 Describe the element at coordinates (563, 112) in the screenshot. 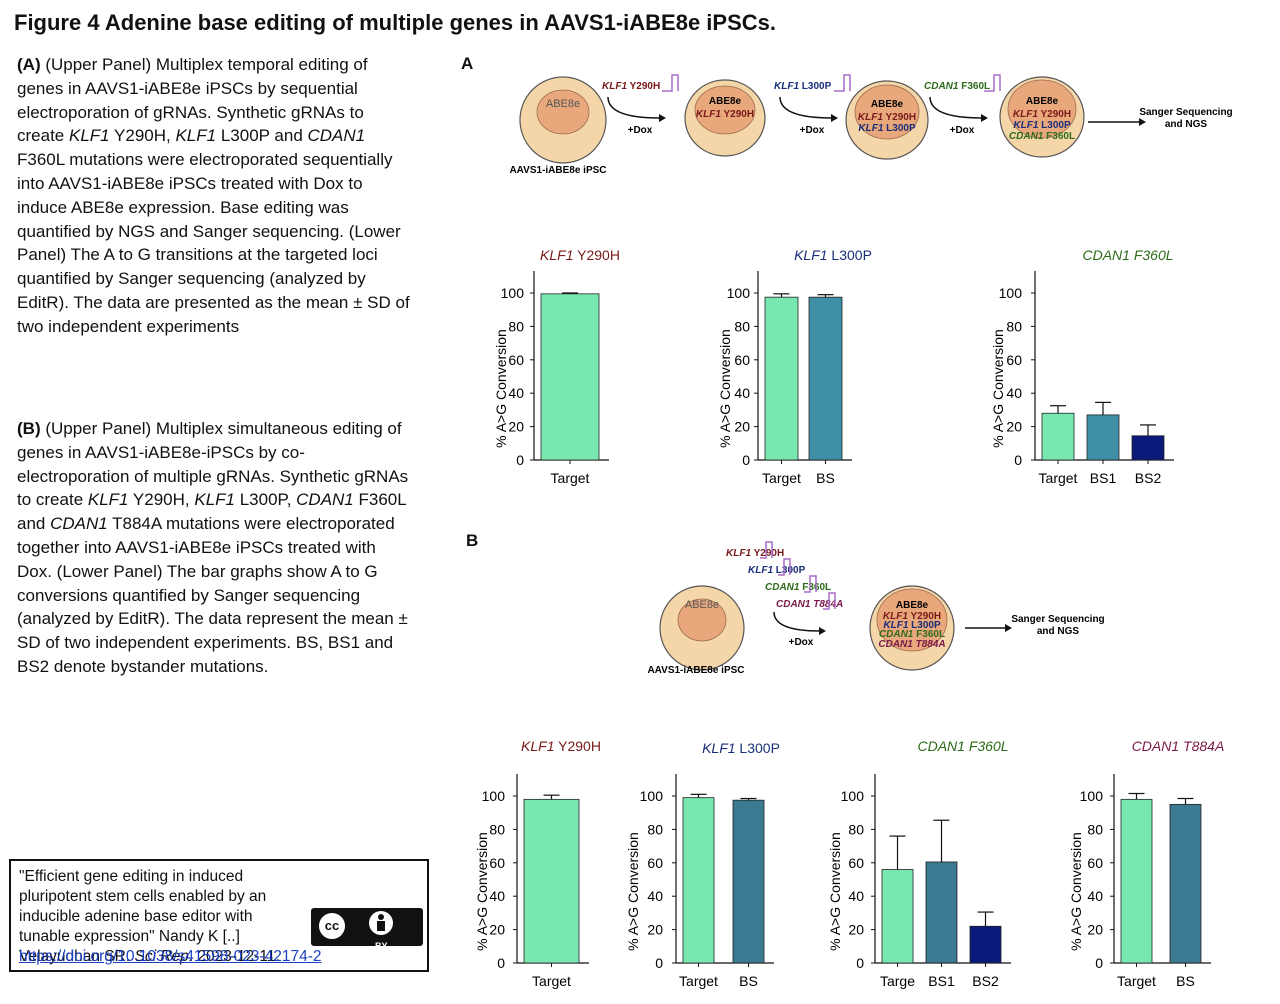

I see `cell-a1-nucleus` at that location.